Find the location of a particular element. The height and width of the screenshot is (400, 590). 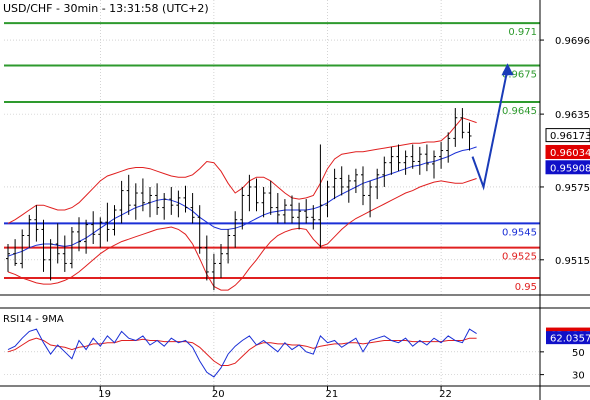

price-tick-label: 0.9696 is located at coordinates (572, 41).